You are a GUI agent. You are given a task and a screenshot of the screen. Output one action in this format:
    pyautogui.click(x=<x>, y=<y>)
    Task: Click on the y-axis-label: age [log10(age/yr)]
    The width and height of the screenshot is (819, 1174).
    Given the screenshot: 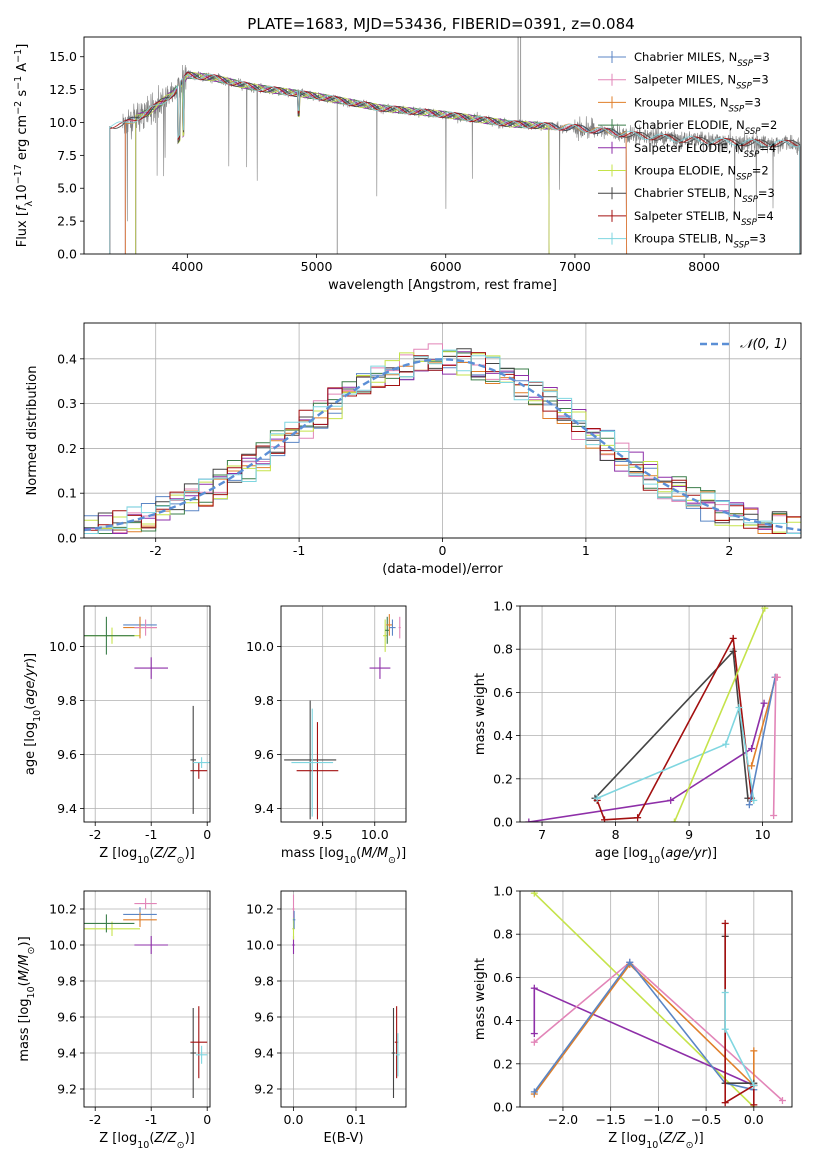 What is the action you would take?
    pyautogui.click(x=33, y=714)
    